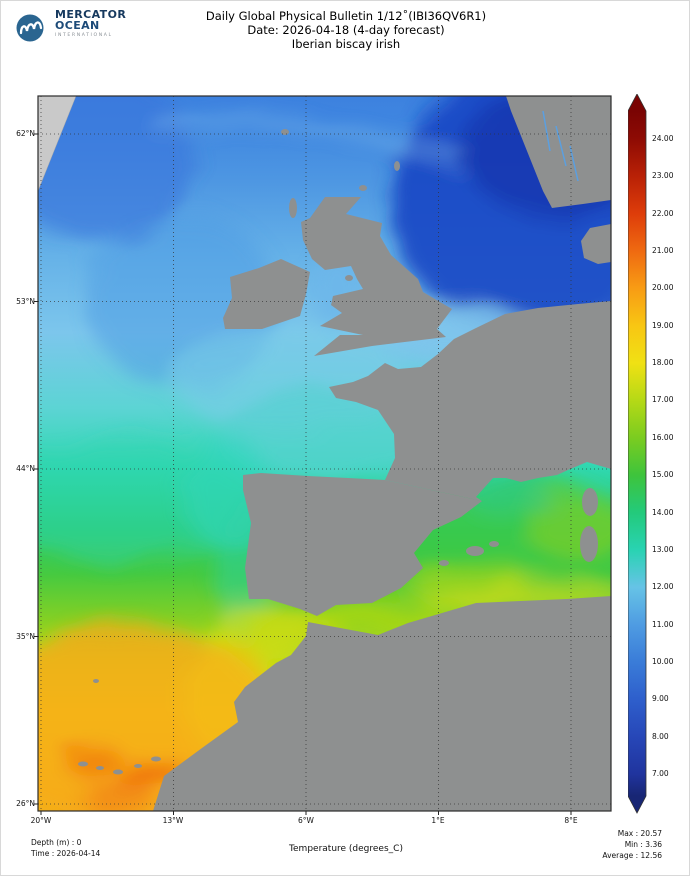 This screenshot has width=690, height=876. Describe the element at coordinates (643, 844) in the screenshot. I see `min-label: Min : 3.36` at that location.